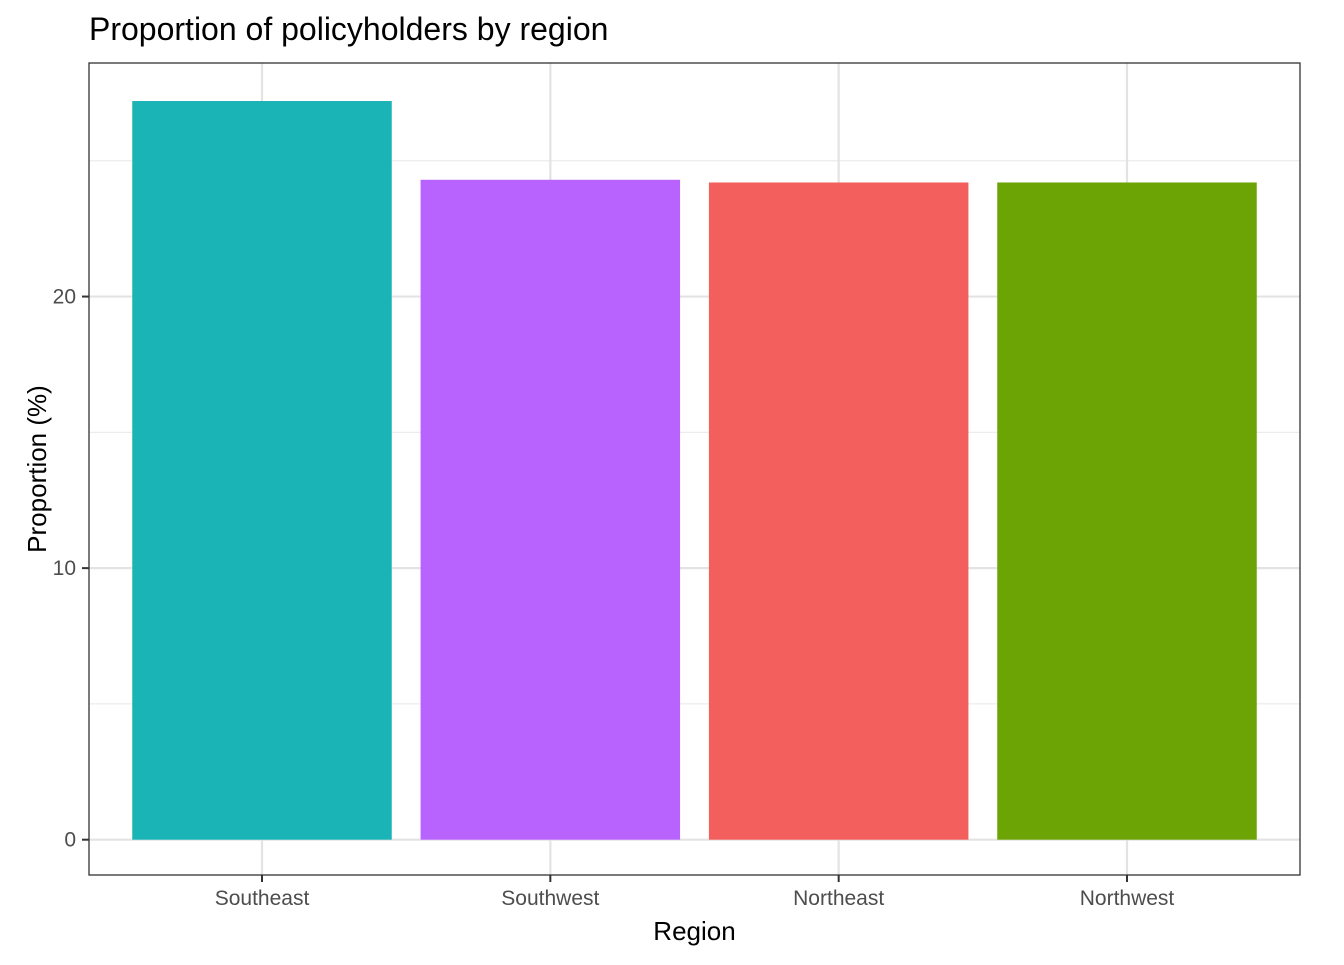  What do you see at coordinates (838, 511) in the screenshot?
I see `bar-northeast` at bounding box center [838, 511].